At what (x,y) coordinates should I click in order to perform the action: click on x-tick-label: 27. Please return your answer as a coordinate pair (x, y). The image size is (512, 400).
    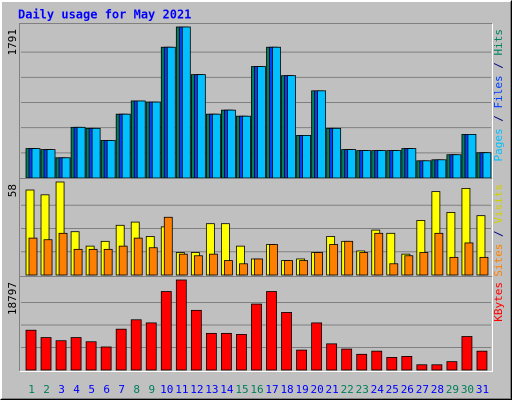
    Looking at the image, I should click on (422, 389).